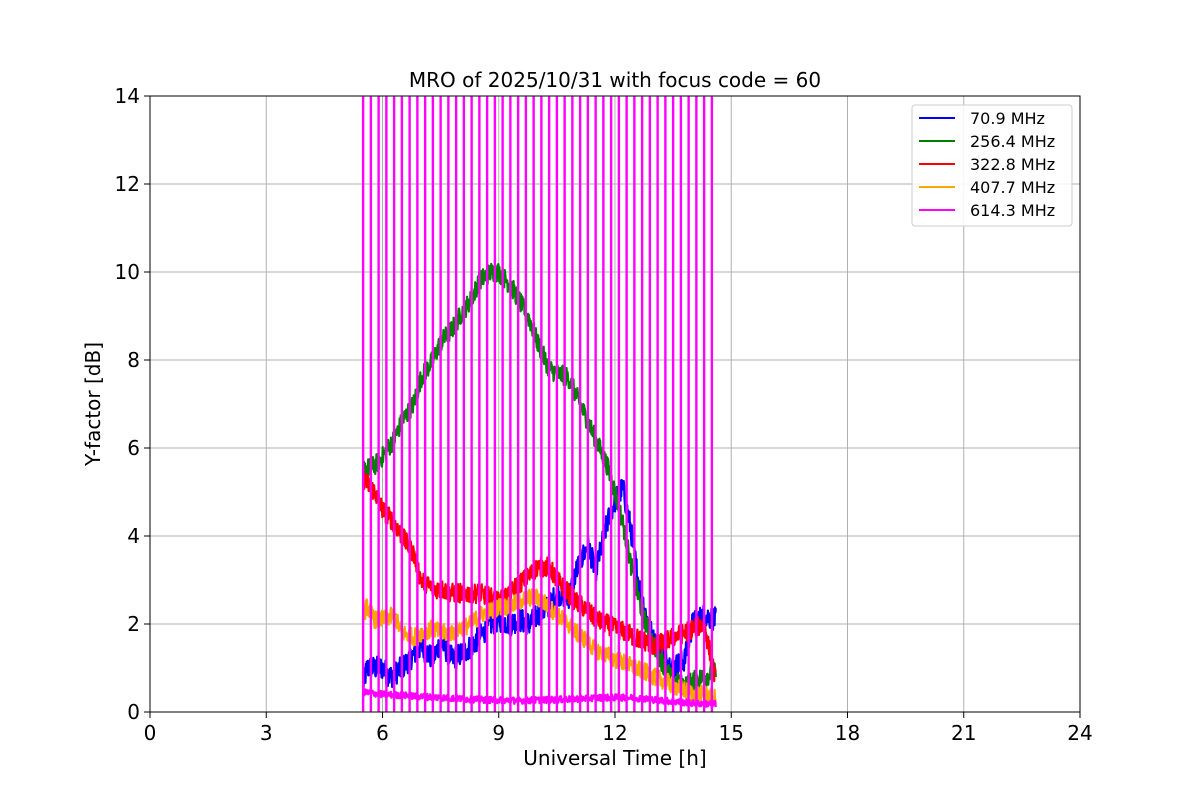  I want to click on y-tick-label: 10, so click(127, 272).